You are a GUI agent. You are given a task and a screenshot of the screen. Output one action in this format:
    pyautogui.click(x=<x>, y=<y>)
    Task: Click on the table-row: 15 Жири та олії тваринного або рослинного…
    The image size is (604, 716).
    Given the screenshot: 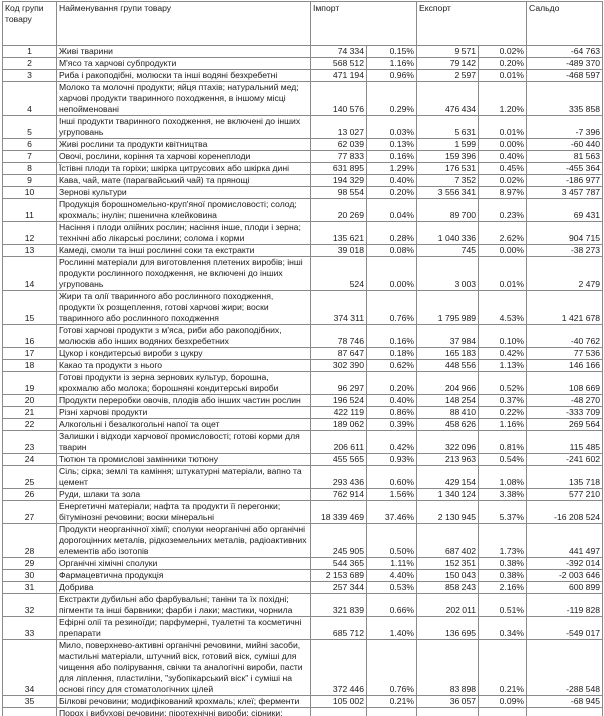 What is the action you would take?
    pyautogui.click(x=303, y=307)
    